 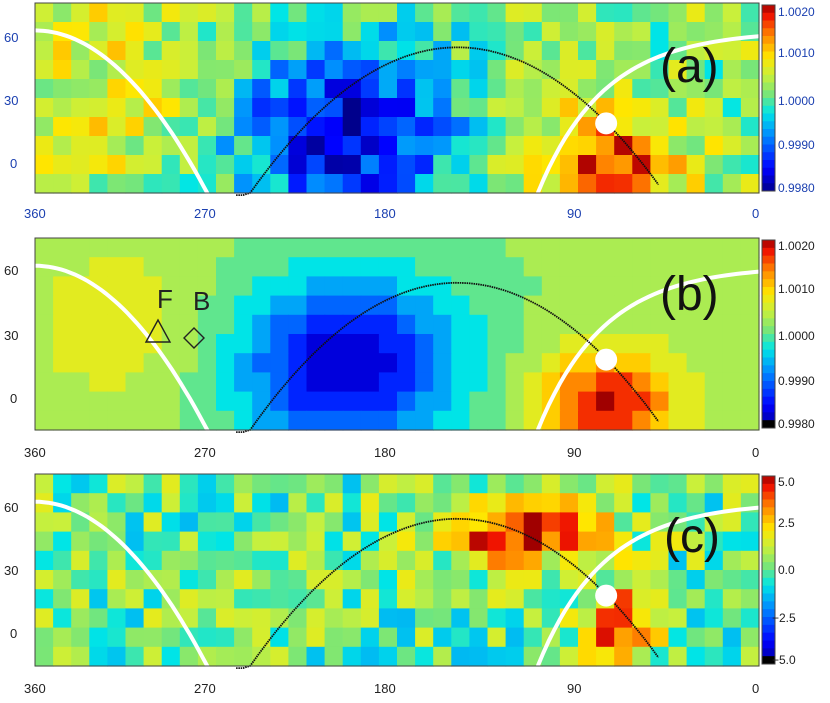 I want to click on panel-c-cbar-tick-1: 5.0, so click(x=786, y=482).